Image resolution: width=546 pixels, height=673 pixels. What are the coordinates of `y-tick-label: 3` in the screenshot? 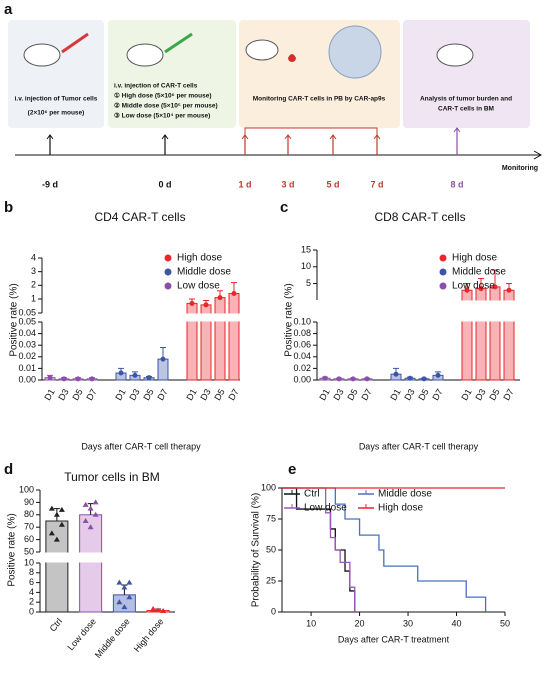 It's located at (33, 271).